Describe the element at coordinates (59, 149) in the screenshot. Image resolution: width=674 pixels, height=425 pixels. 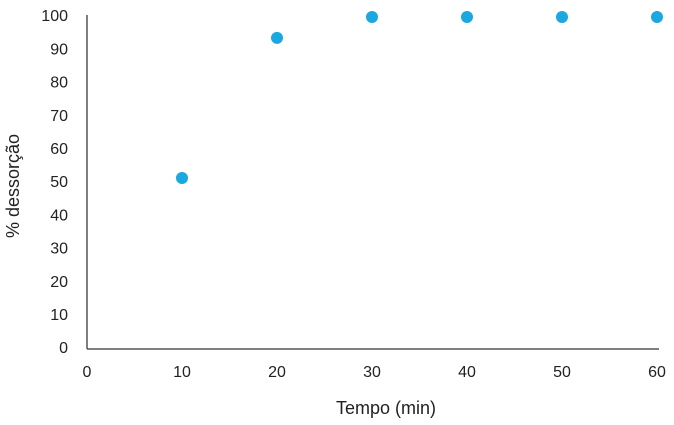
I see `y-tick-label: 60` at that location.